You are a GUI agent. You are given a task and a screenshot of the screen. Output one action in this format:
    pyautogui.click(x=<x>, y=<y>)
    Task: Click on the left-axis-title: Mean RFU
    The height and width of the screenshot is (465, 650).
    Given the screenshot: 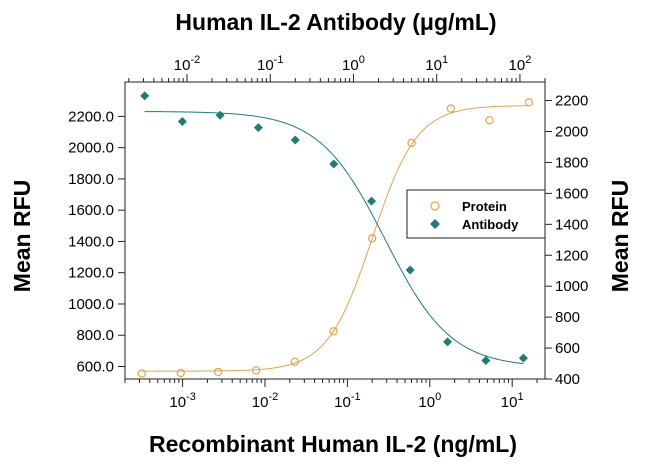 What is the action you would take?
    pyautogui.click(x=22, y=236)
    